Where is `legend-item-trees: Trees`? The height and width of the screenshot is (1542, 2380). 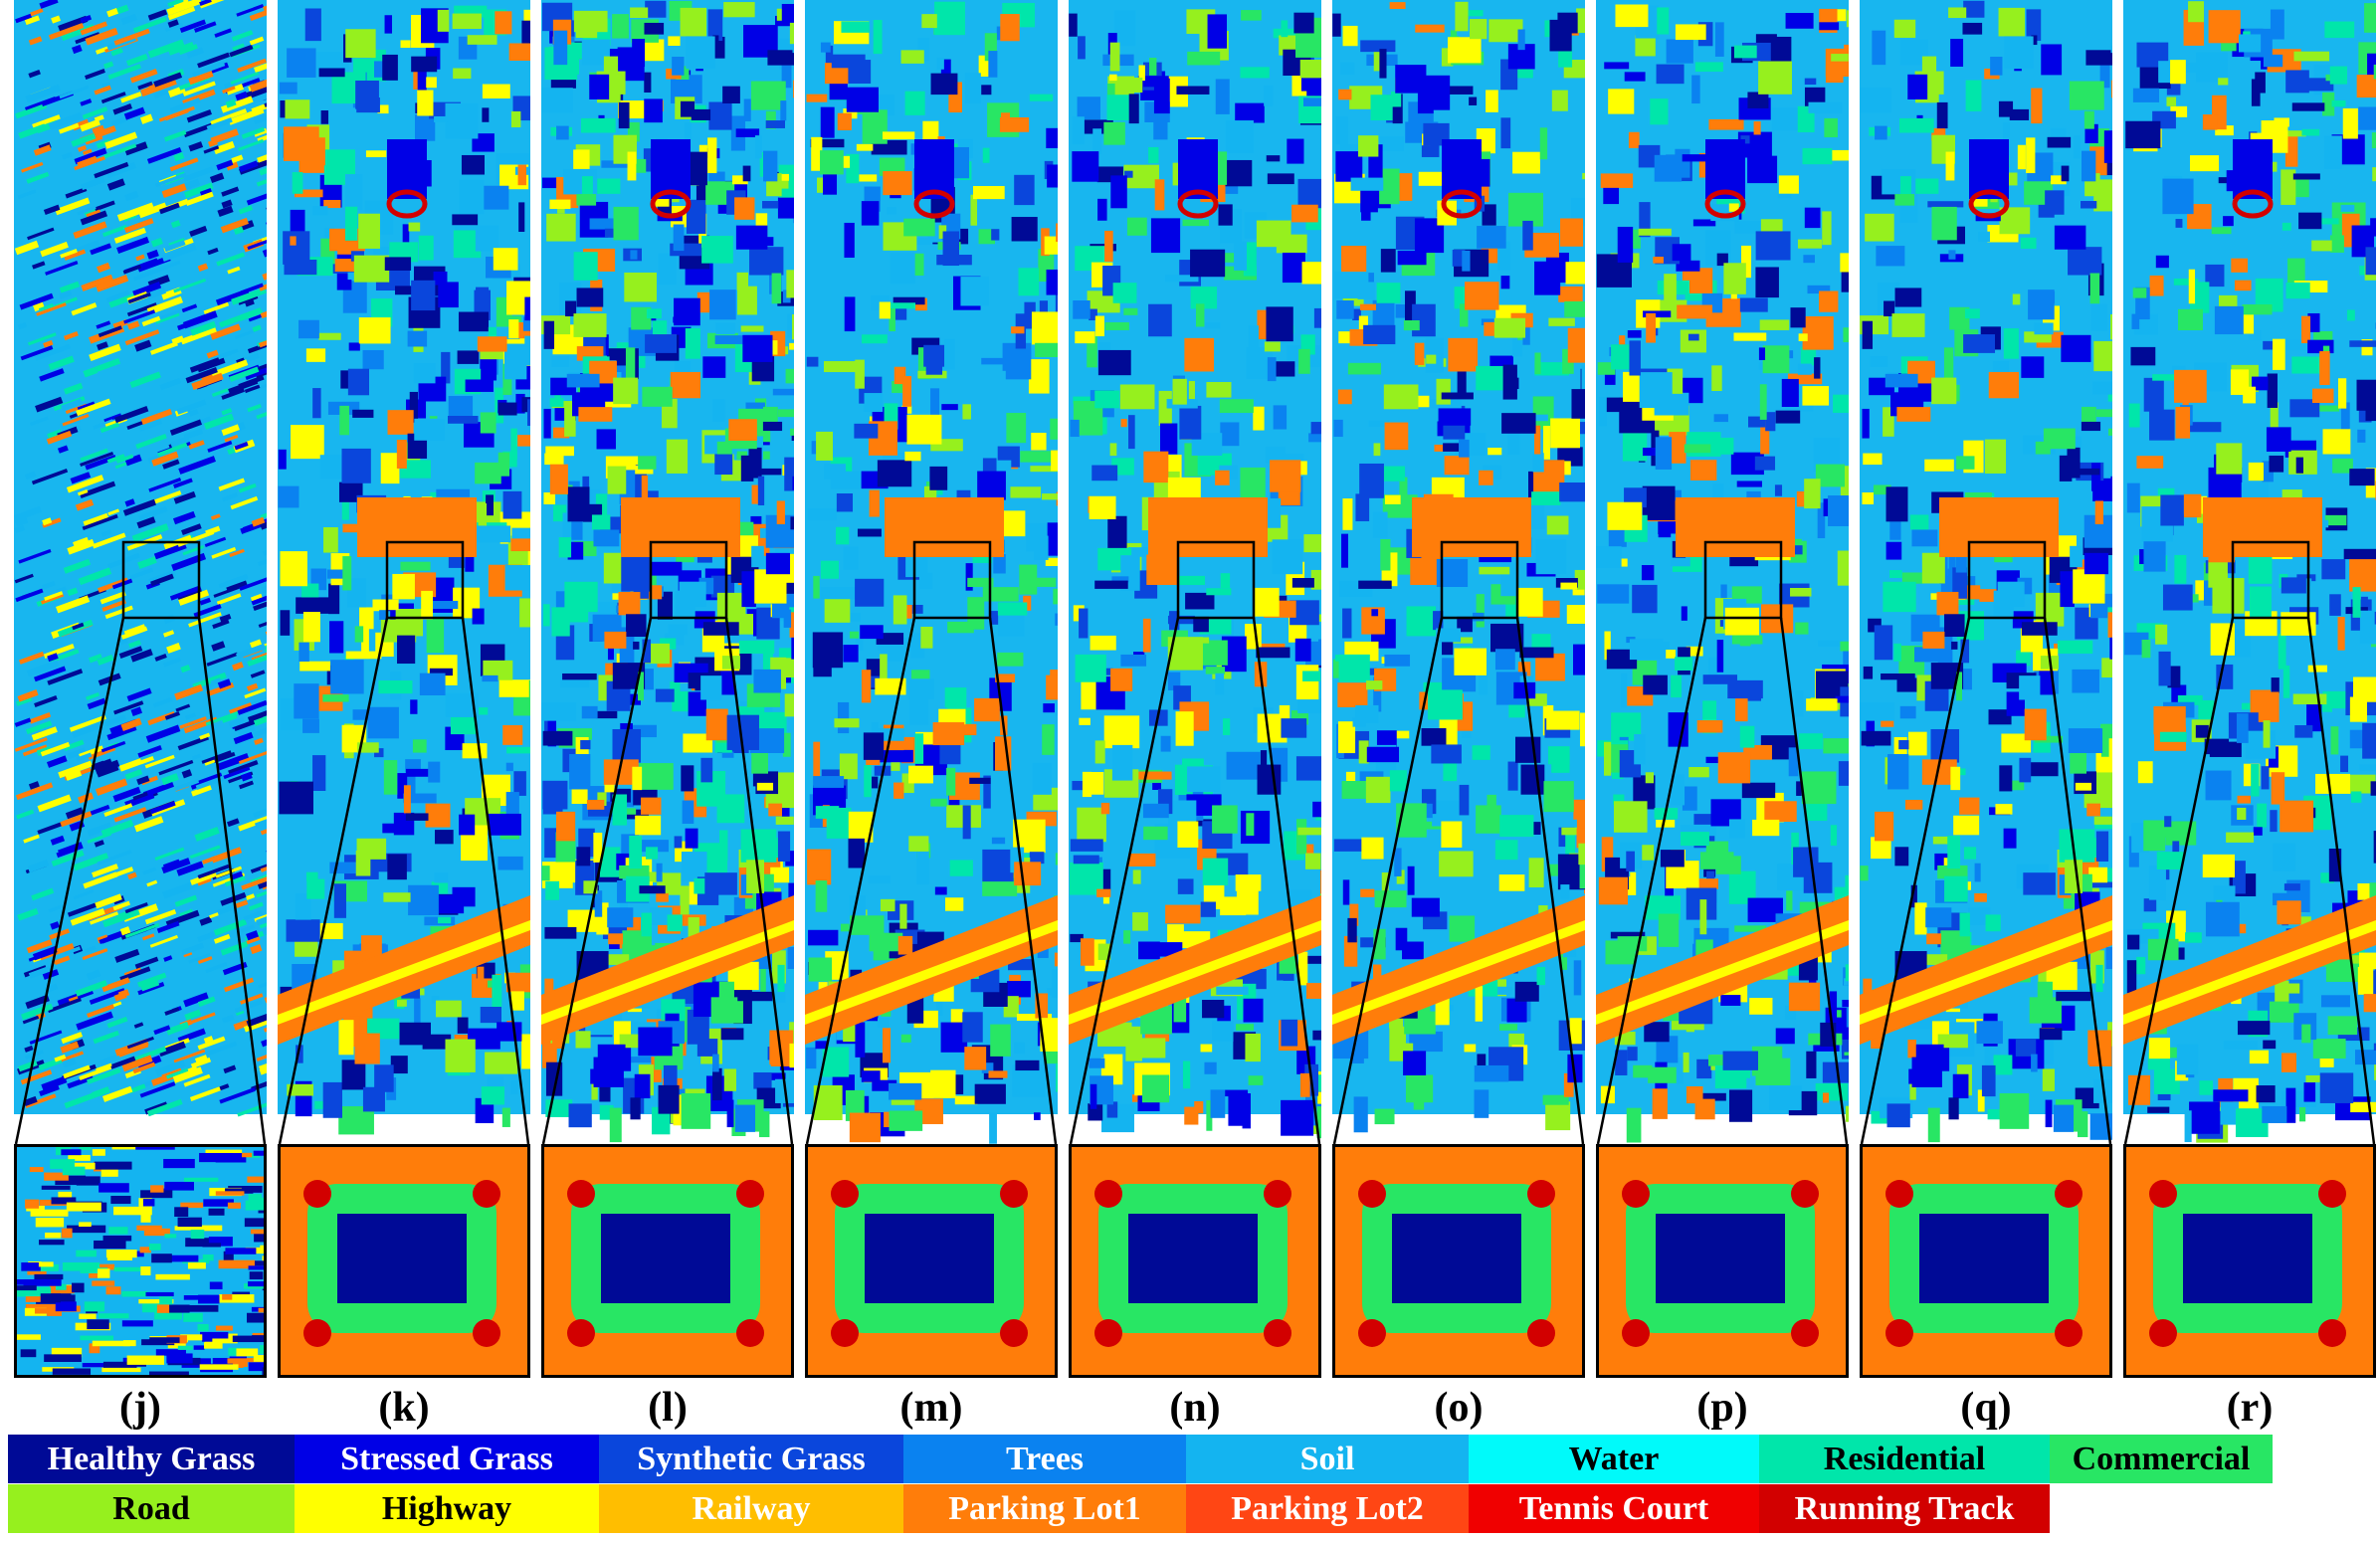
legend-item-trees: Trees is located at coordinates (1044, 1459).